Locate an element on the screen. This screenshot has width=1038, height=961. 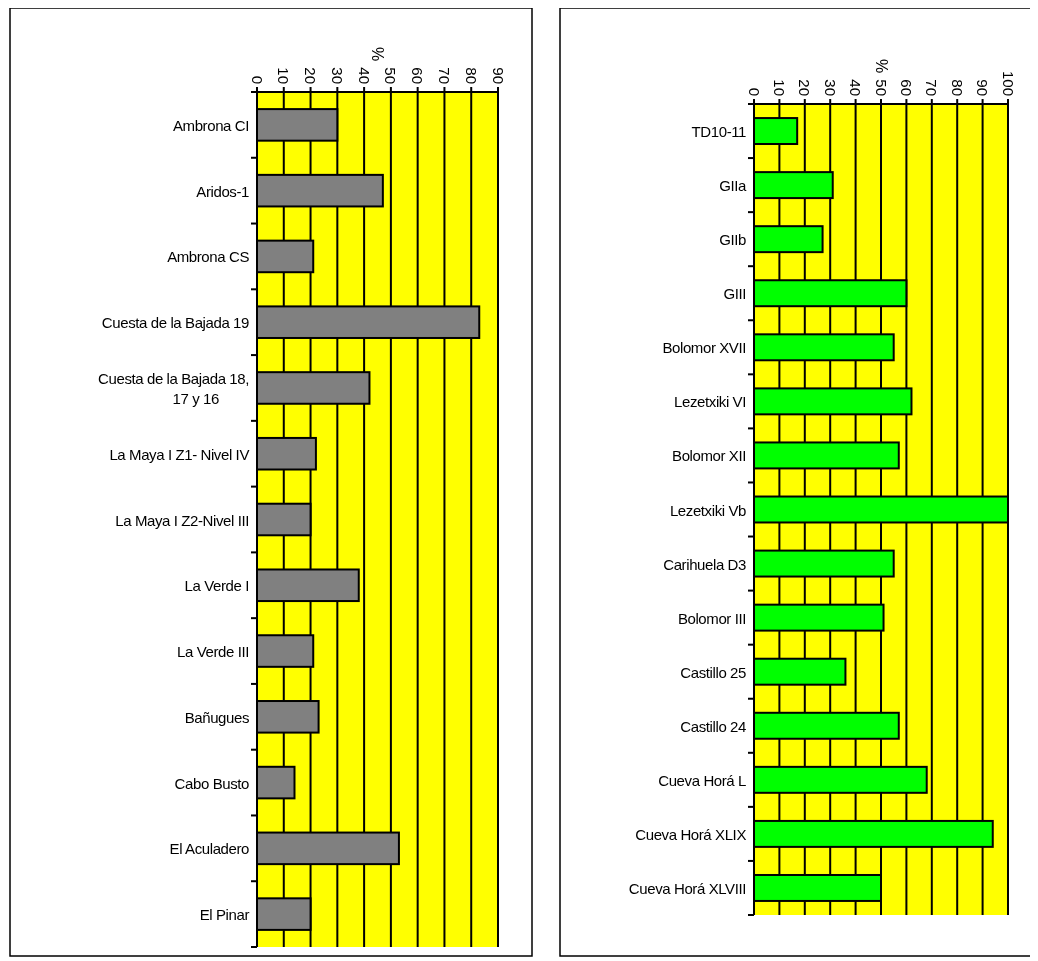
y-tick-label: El Aculadero is located at coordinates (209, 848).